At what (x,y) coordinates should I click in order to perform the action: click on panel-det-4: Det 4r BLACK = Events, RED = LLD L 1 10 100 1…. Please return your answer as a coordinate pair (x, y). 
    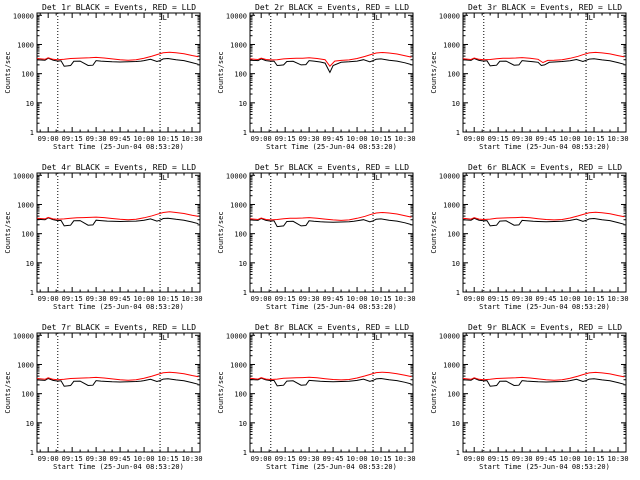
    Looking at the image, I should click on (103, 237).